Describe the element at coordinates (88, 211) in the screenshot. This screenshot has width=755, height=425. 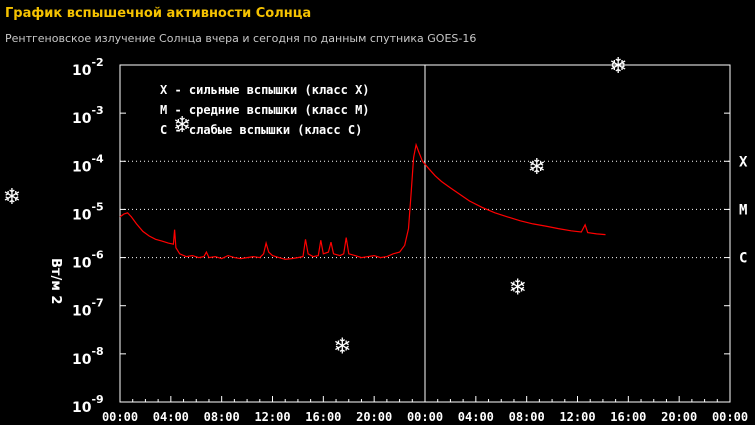
I see `y-tick-label: 10⁻⁵` at that location.